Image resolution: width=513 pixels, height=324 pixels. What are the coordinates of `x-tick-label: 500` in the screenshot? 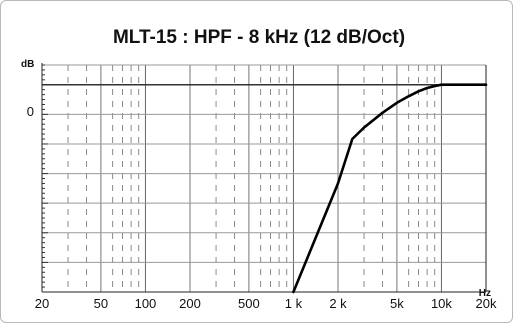 It's located at (249, 303).